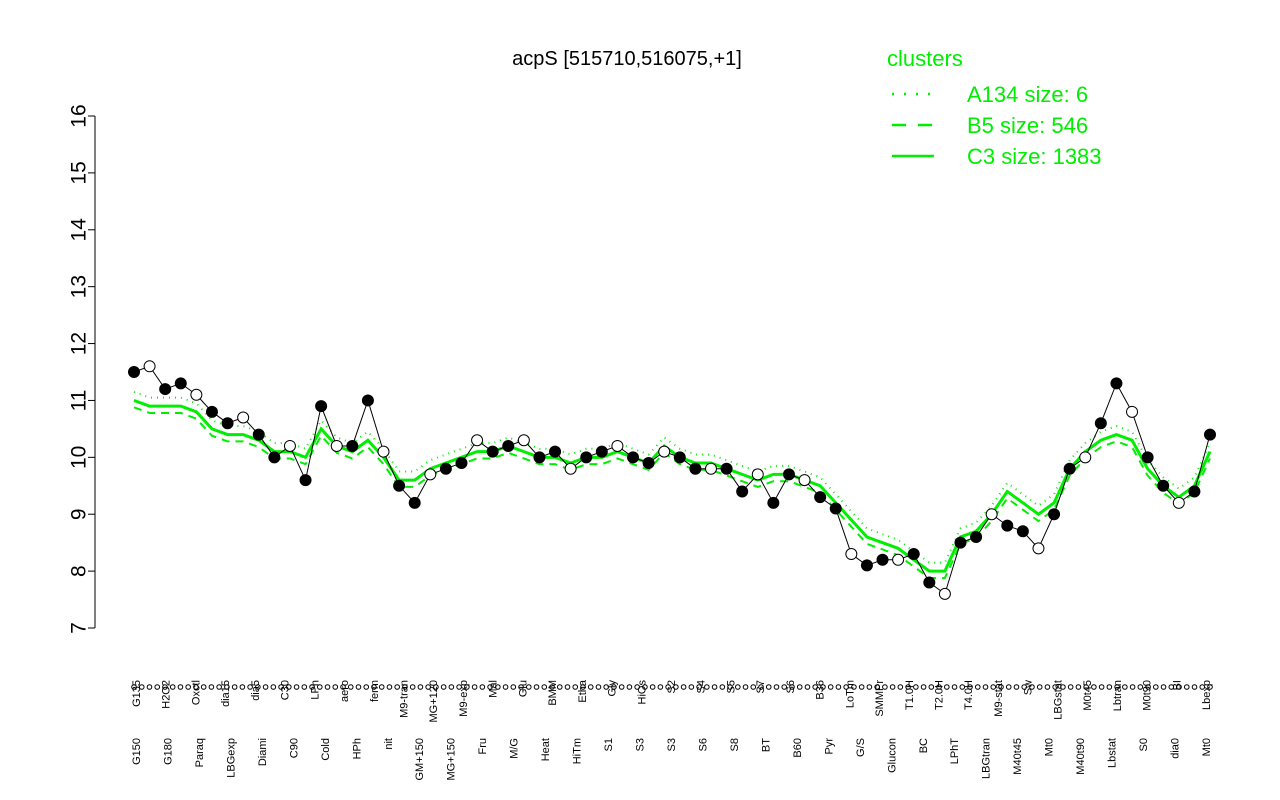 This screenshot has height=800, width=1280. Describe the element at coordinates (609, 744) in the screenshot. I see `x-tick-label: S1` at that location.